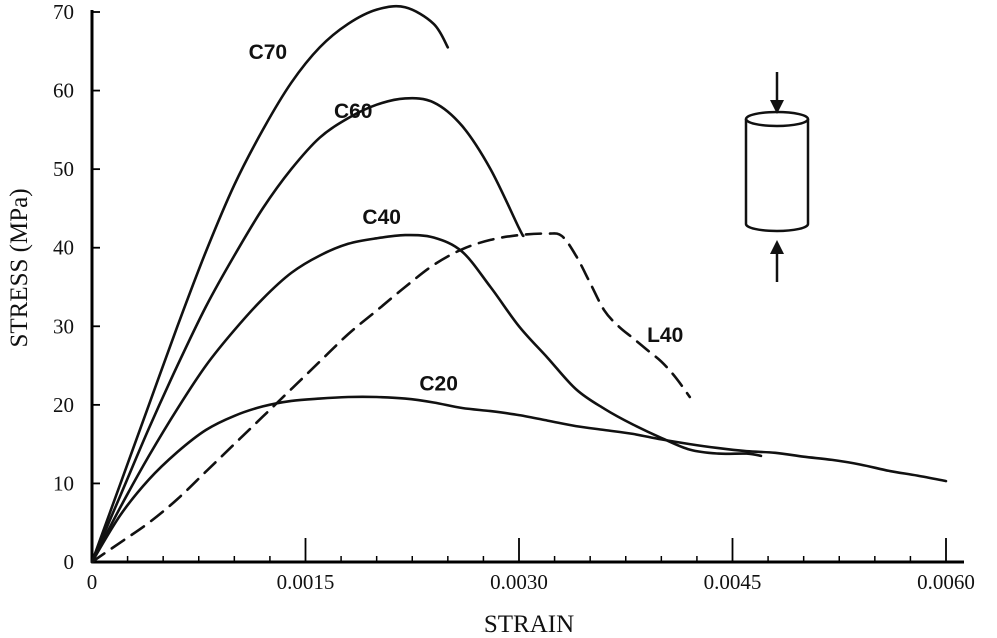 The height and width of the screenshot is (638, 997). I want to click on y-tick-label: 50, so click(63, 169).